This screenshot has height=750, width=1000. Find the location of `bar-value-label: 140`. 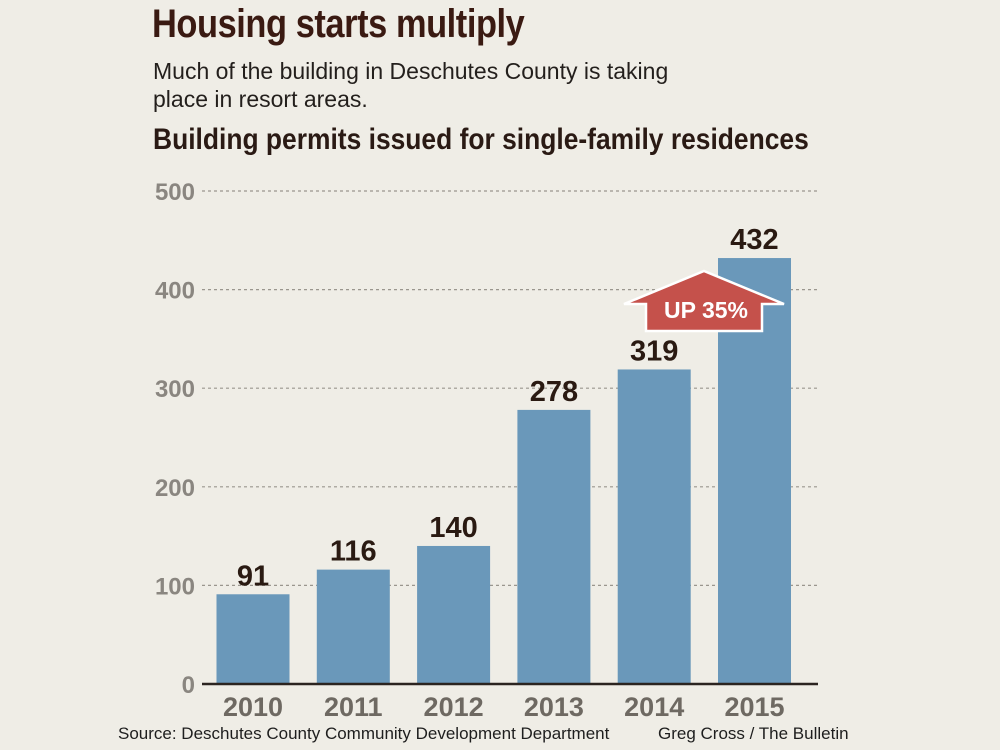

bar-value-label: 140 is located at coordinates (453, 528).